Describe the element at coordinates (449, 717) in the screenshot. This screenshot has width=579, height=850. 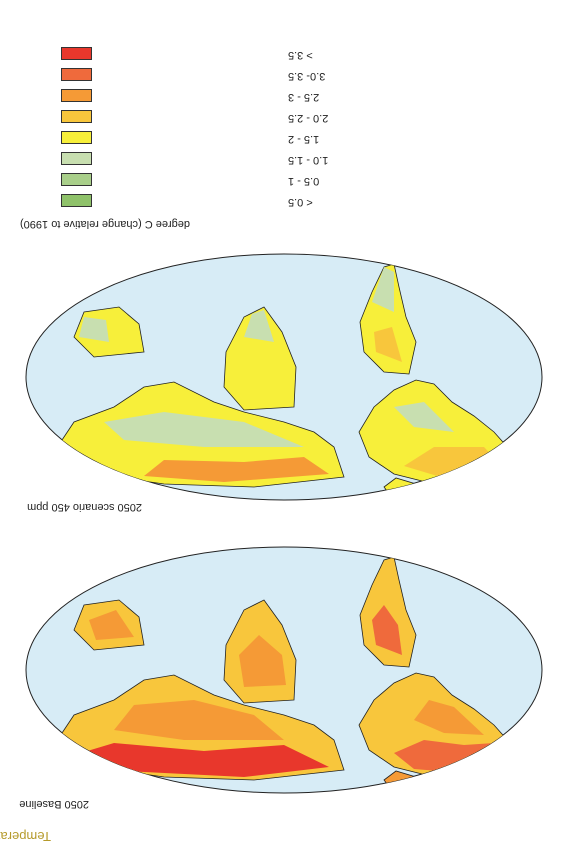
I see `baseline-north-america-mid` at that location.